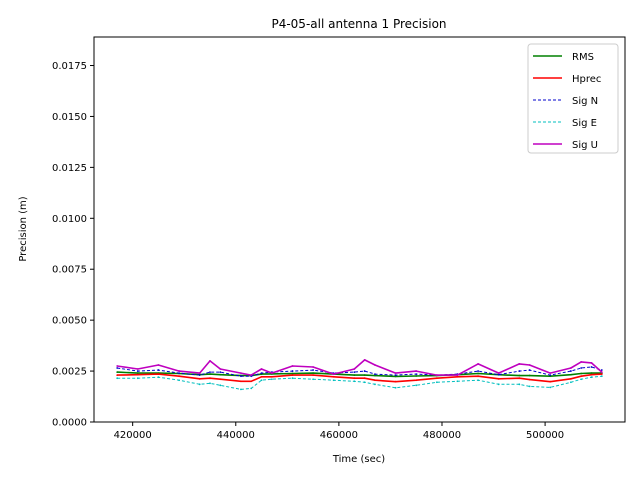  Describe the element at coordinates (69, 168) in the screenshot. I see `y-tick-label: 0.0125` at that location.